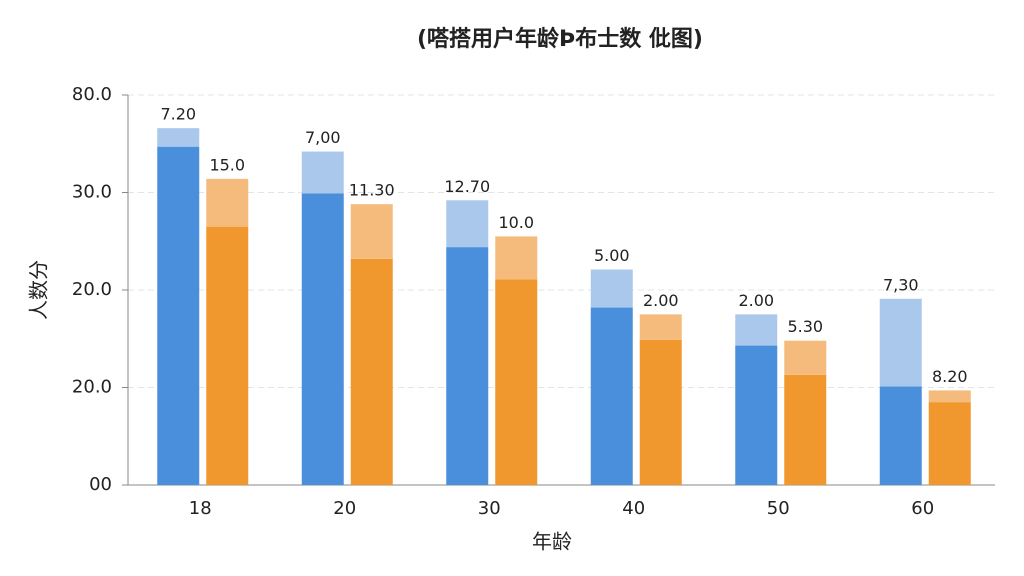 The image size is (1024, 576). I want to click on value-label: 7.20, so click(178, 114).